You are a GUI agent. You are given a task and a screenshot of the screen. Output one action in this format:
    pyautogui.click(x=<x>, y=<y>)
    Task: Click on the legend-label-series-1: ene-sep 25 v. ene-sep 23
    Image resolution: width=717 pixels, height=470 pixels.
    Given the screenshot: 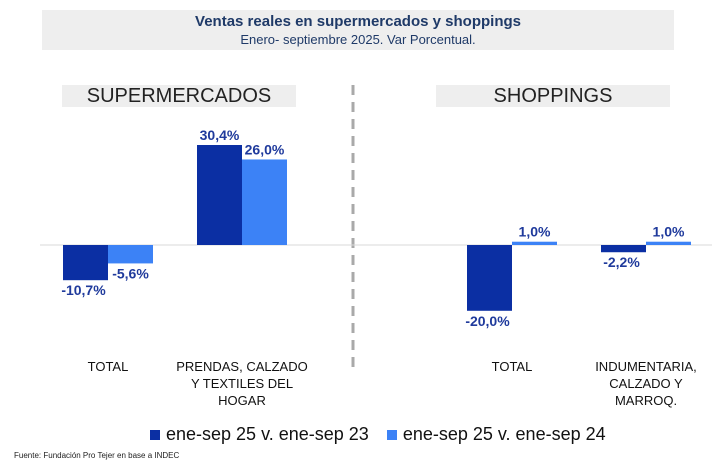 What is the action you would take?
    pyautogui.click(x=267, y=434)
    